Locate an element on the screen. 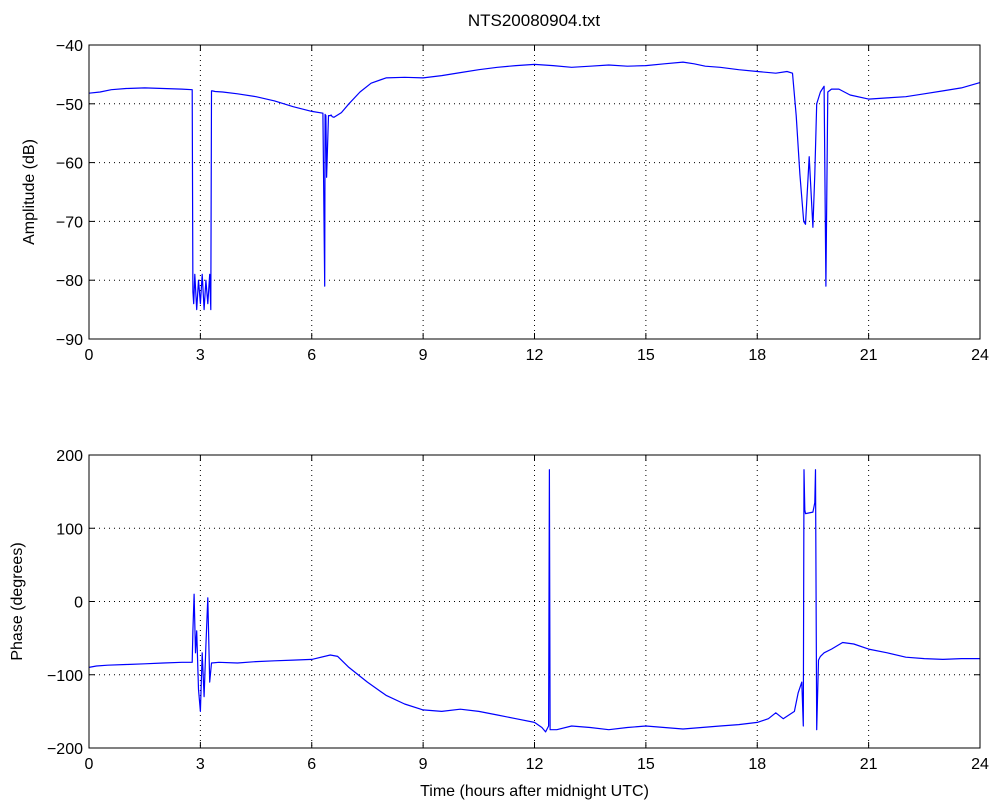 The height and width of the screenshot is (811, 998). y-tick-label: −70 is located at coordinates (69, 222).